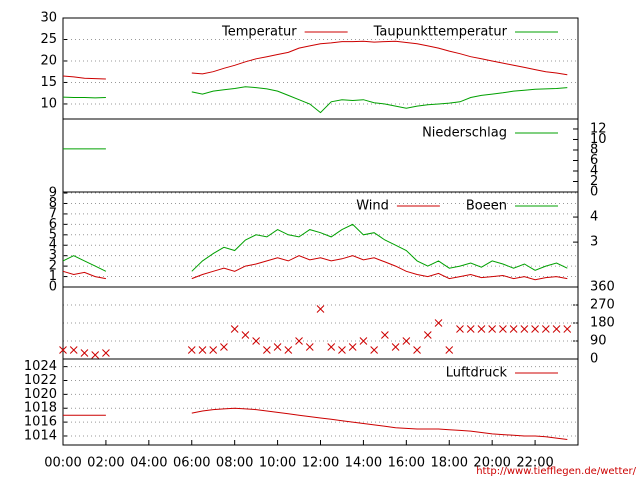 The image size is (640, 480). What do you see at coordinates (148, 463) in the screenshot?
I see `x-tick-label: 04:00` at bounding box center [148, 463].